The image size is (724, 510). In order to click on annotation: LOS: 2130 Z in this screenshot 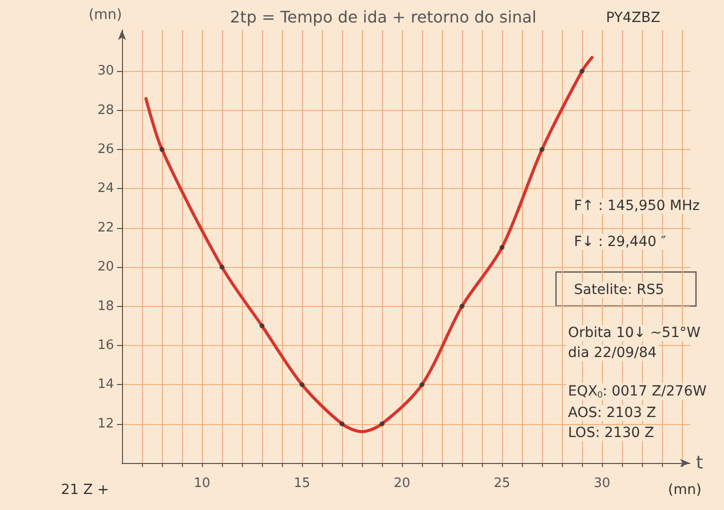, I will do `click(611, 433)`.